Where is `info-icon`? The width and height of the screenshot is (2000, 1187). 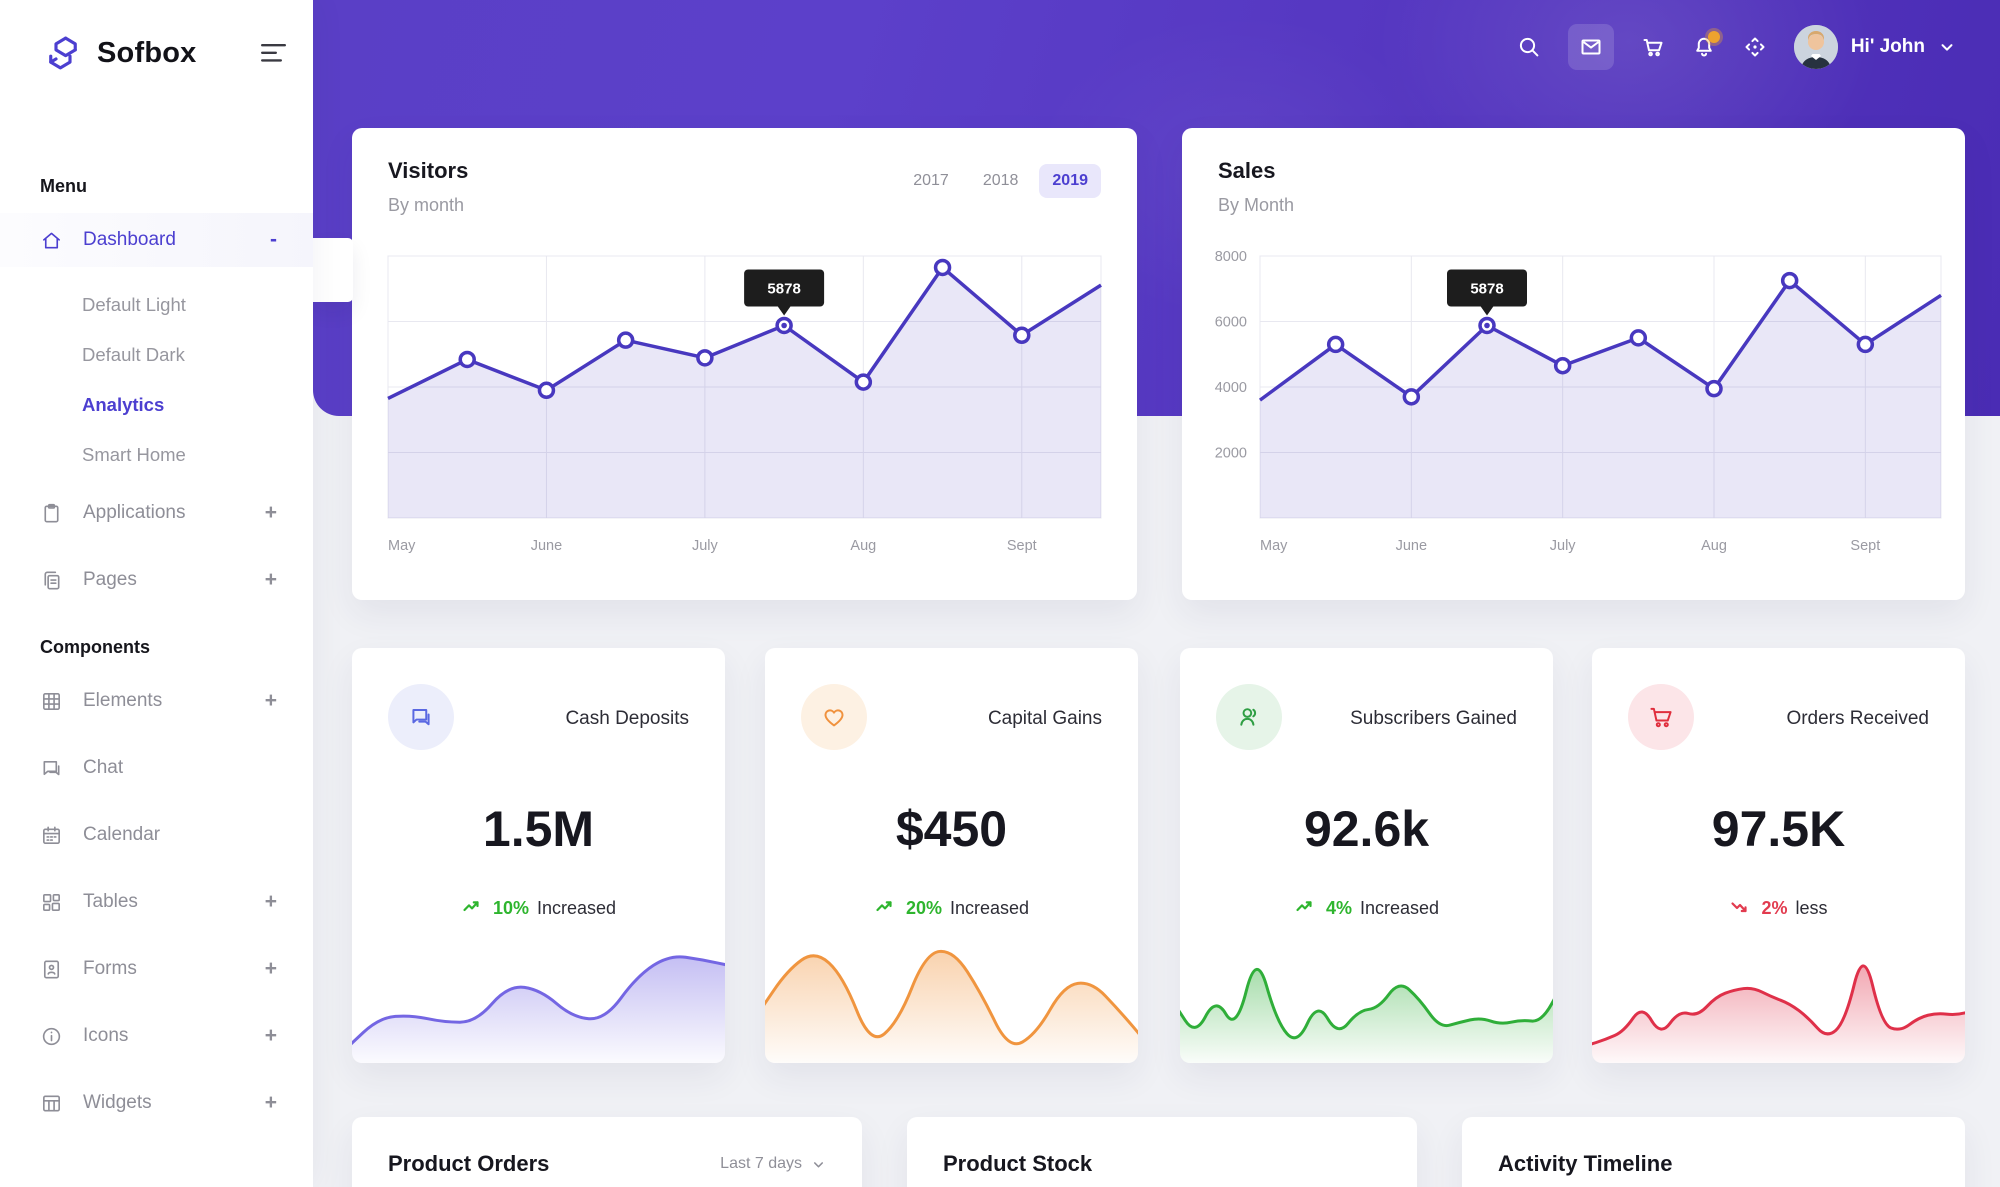 info-icon is located at coordinates (51, 1036).